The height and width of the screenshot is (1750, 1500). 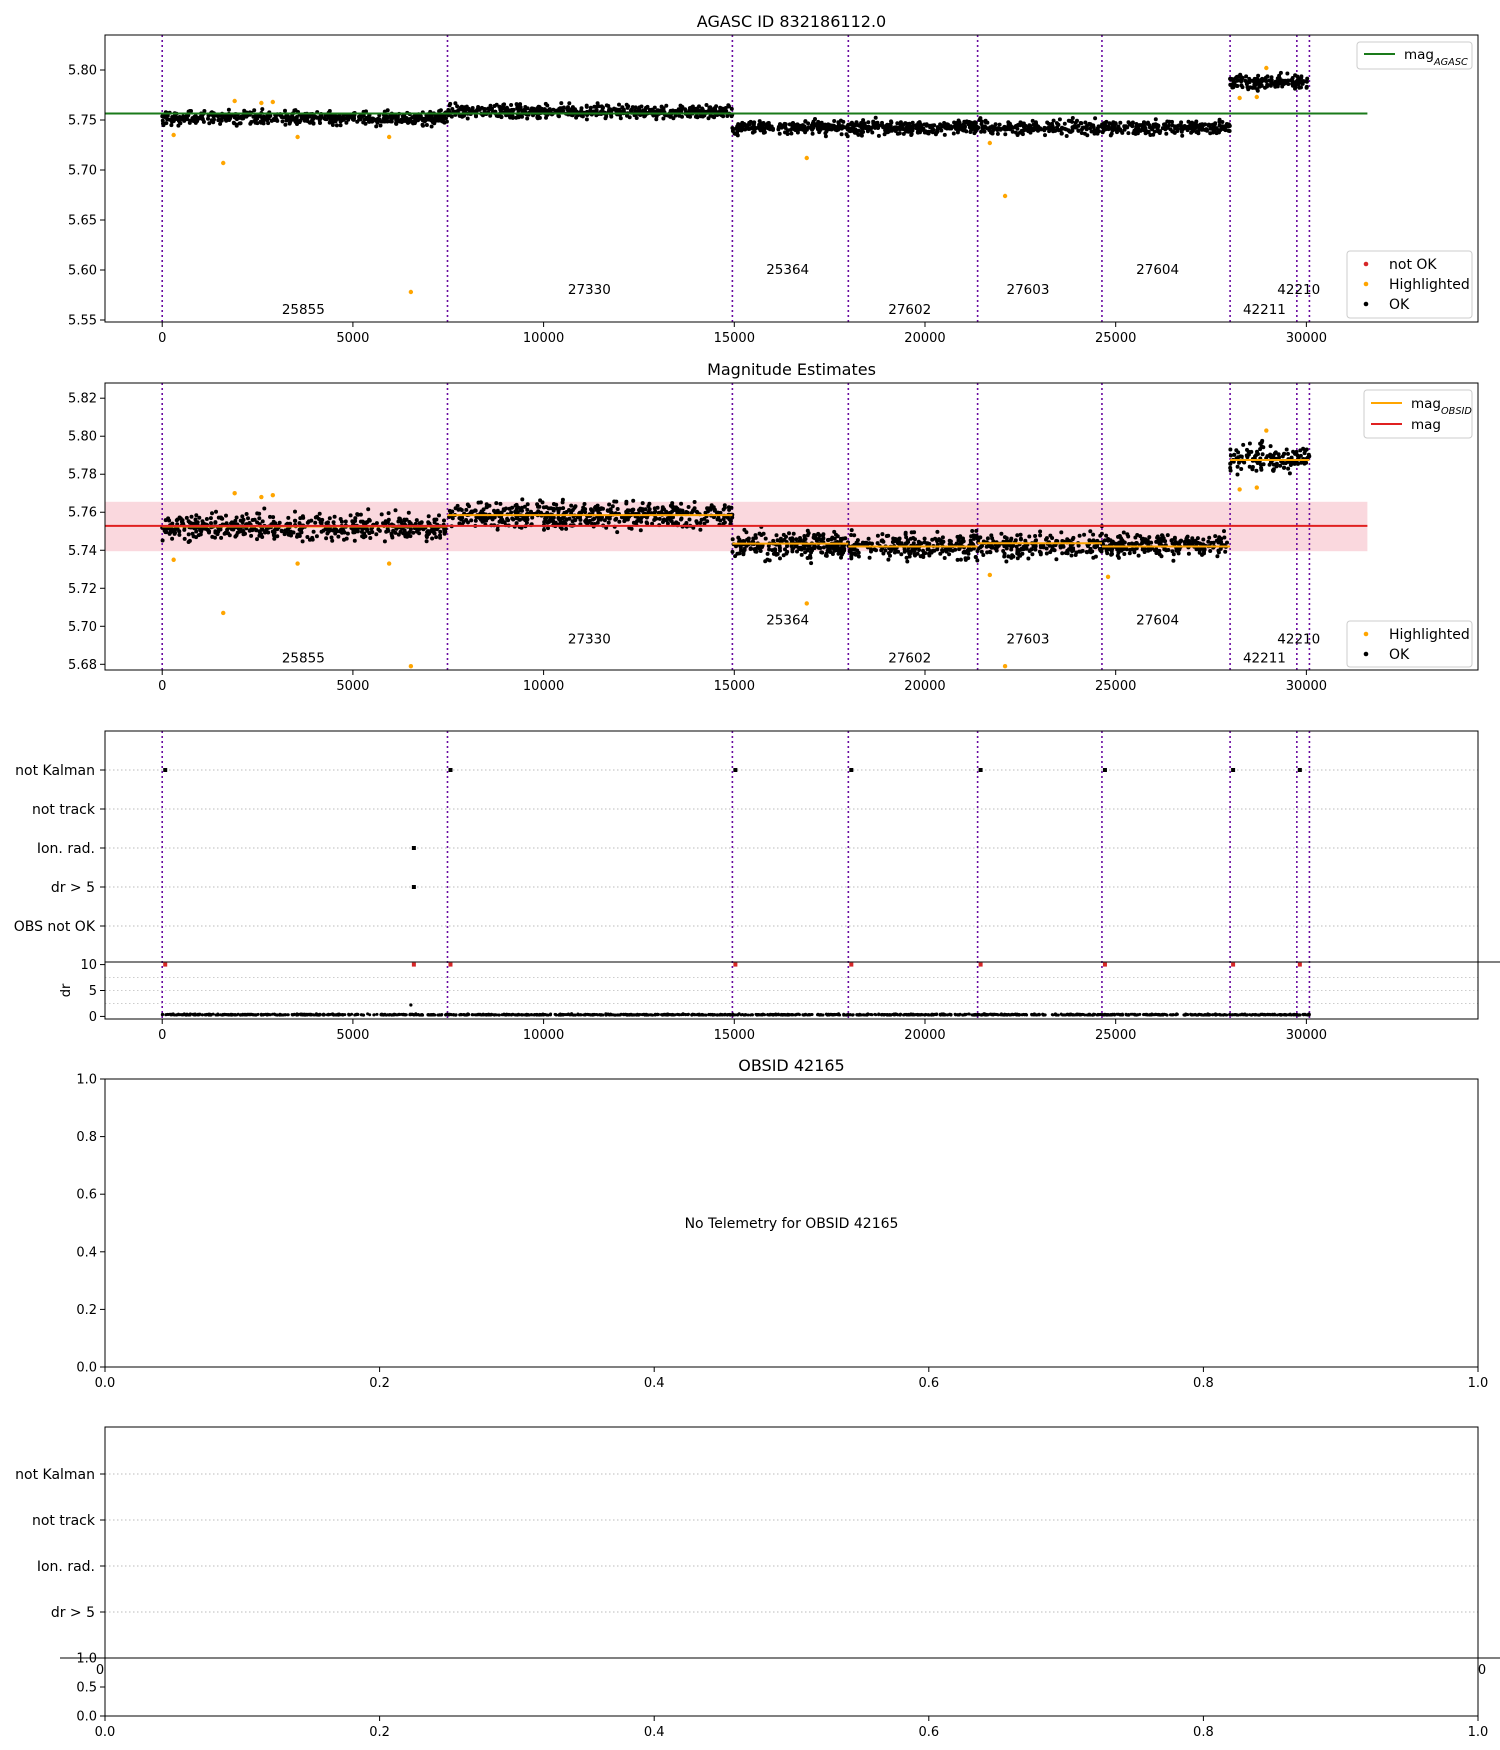 I want to click on legend-box, so click(x=1409, y=644).